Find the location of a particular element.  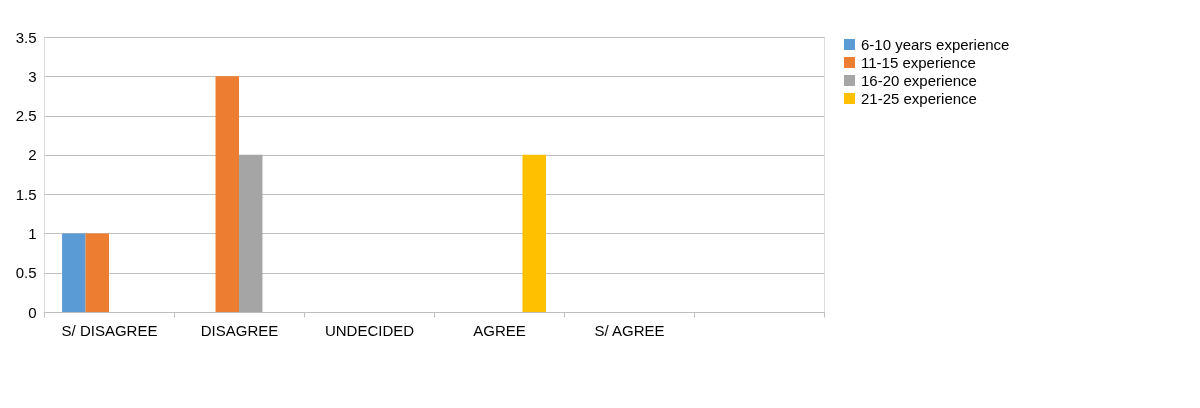

y-tick-label: 3.5 is located at coordinates (26, 37).